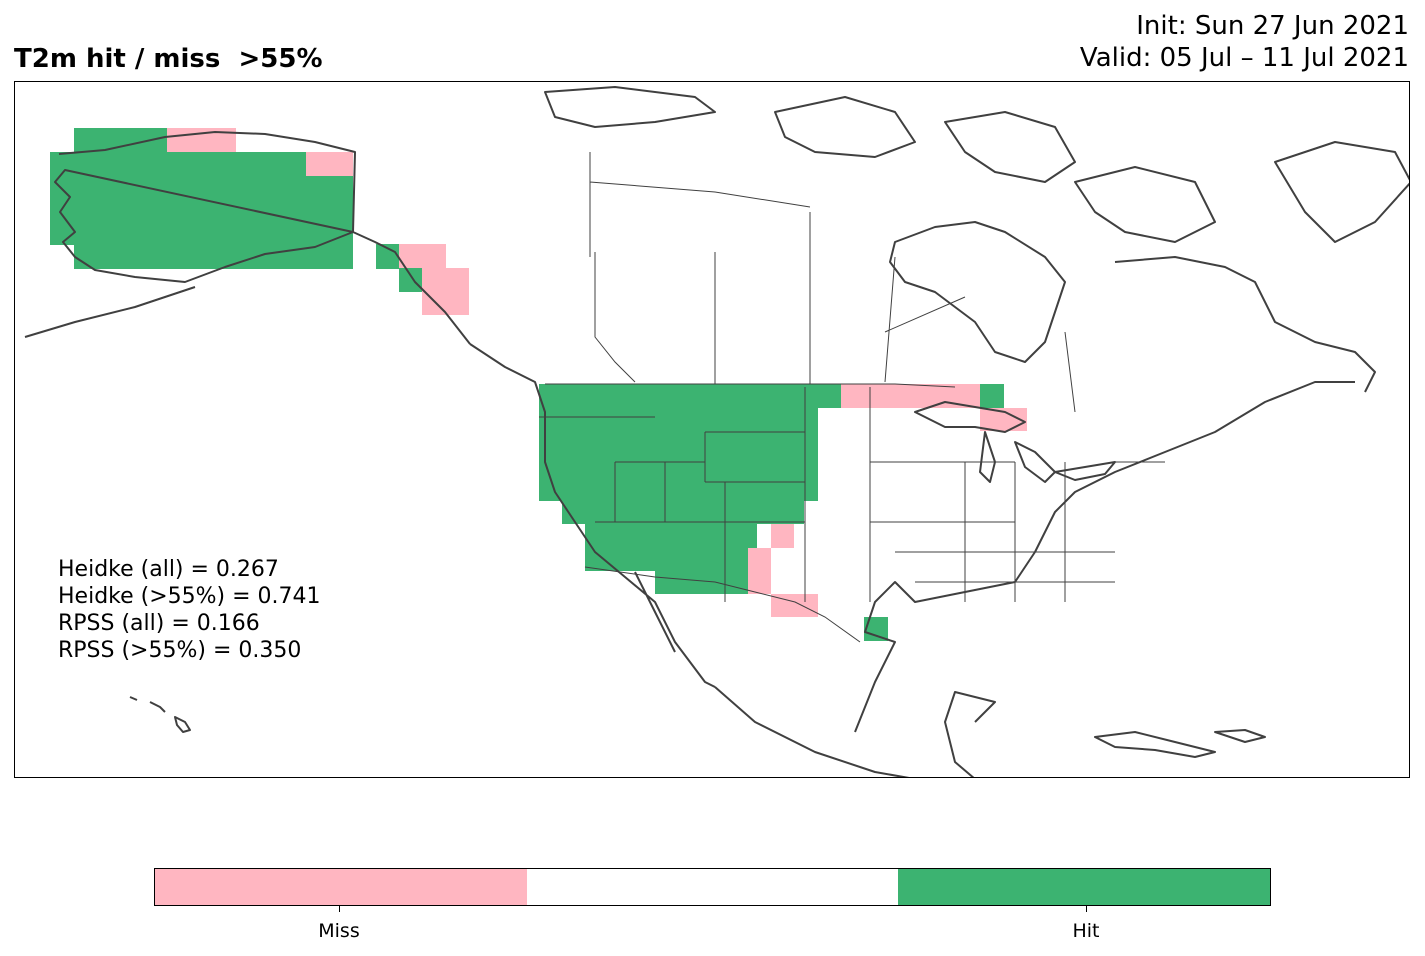 Image resolution: width=1425 pixels, height=956 pixels. What do you see at coordinates (189, 596) in the screenshot?
I see `score-heidke-55: Heidke (>55%) = 0.741` at bounding box center [189, 596].